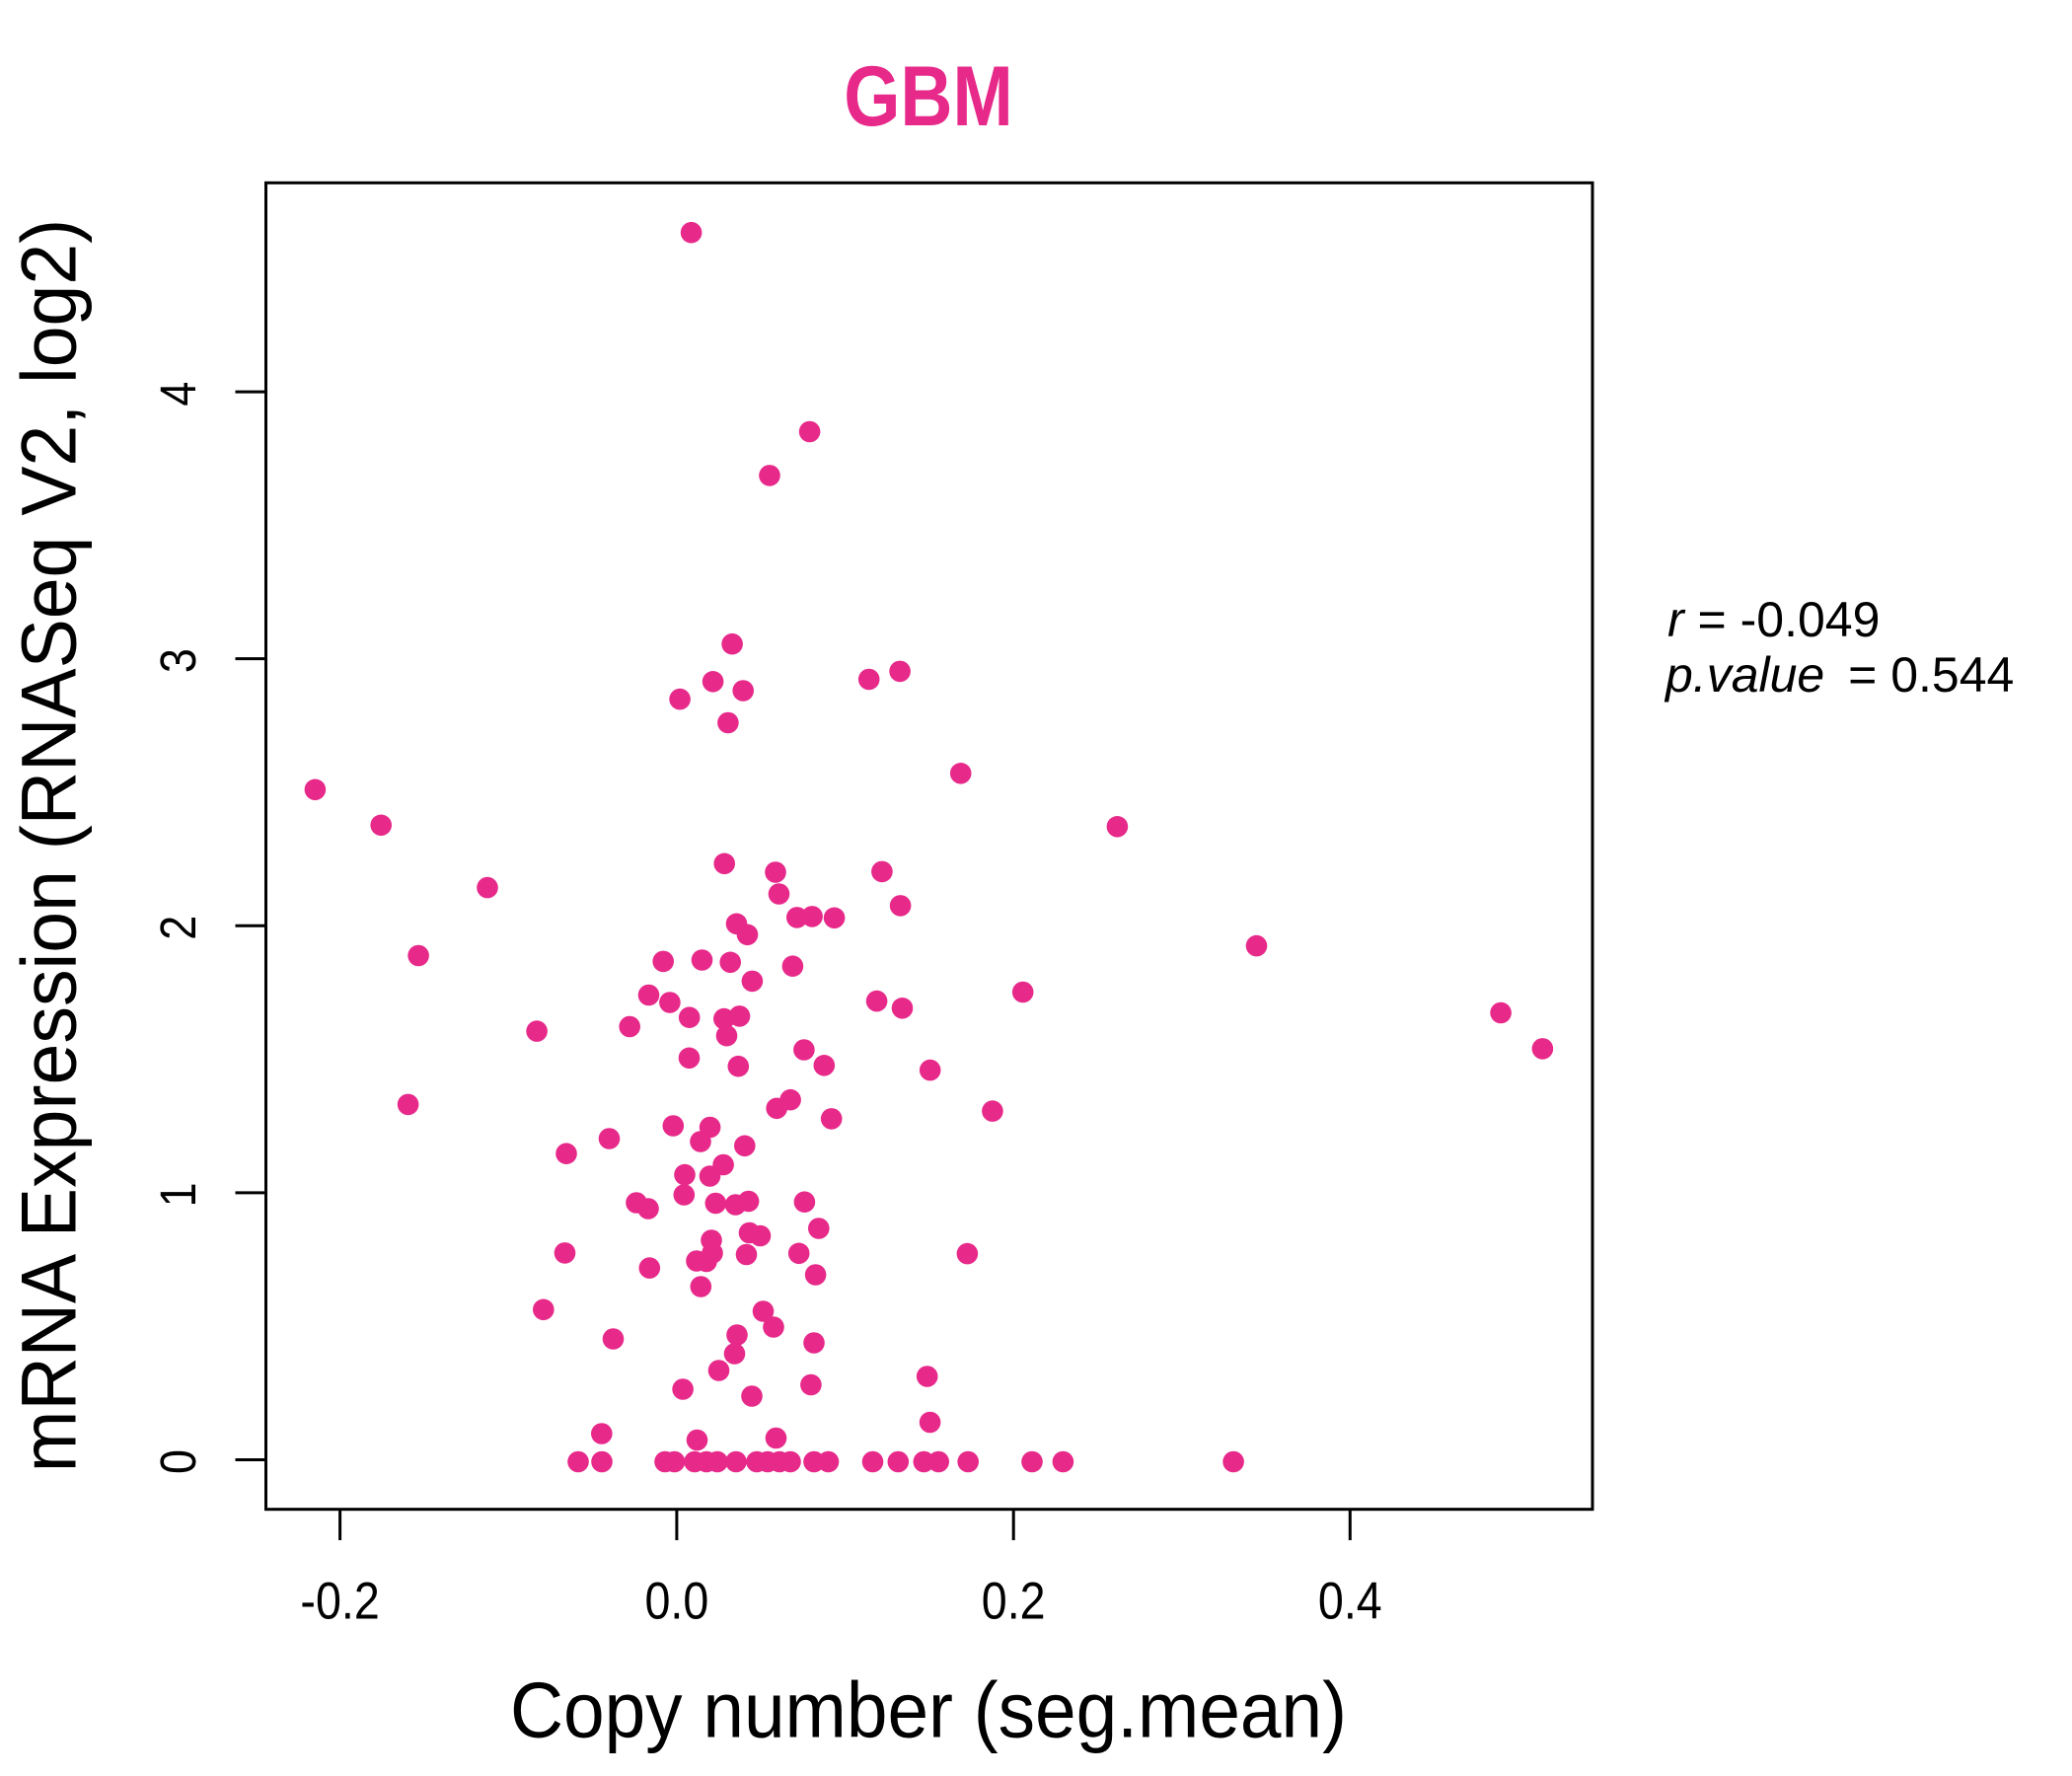  I want to click on svg-text: GBM, so click(929, 97).